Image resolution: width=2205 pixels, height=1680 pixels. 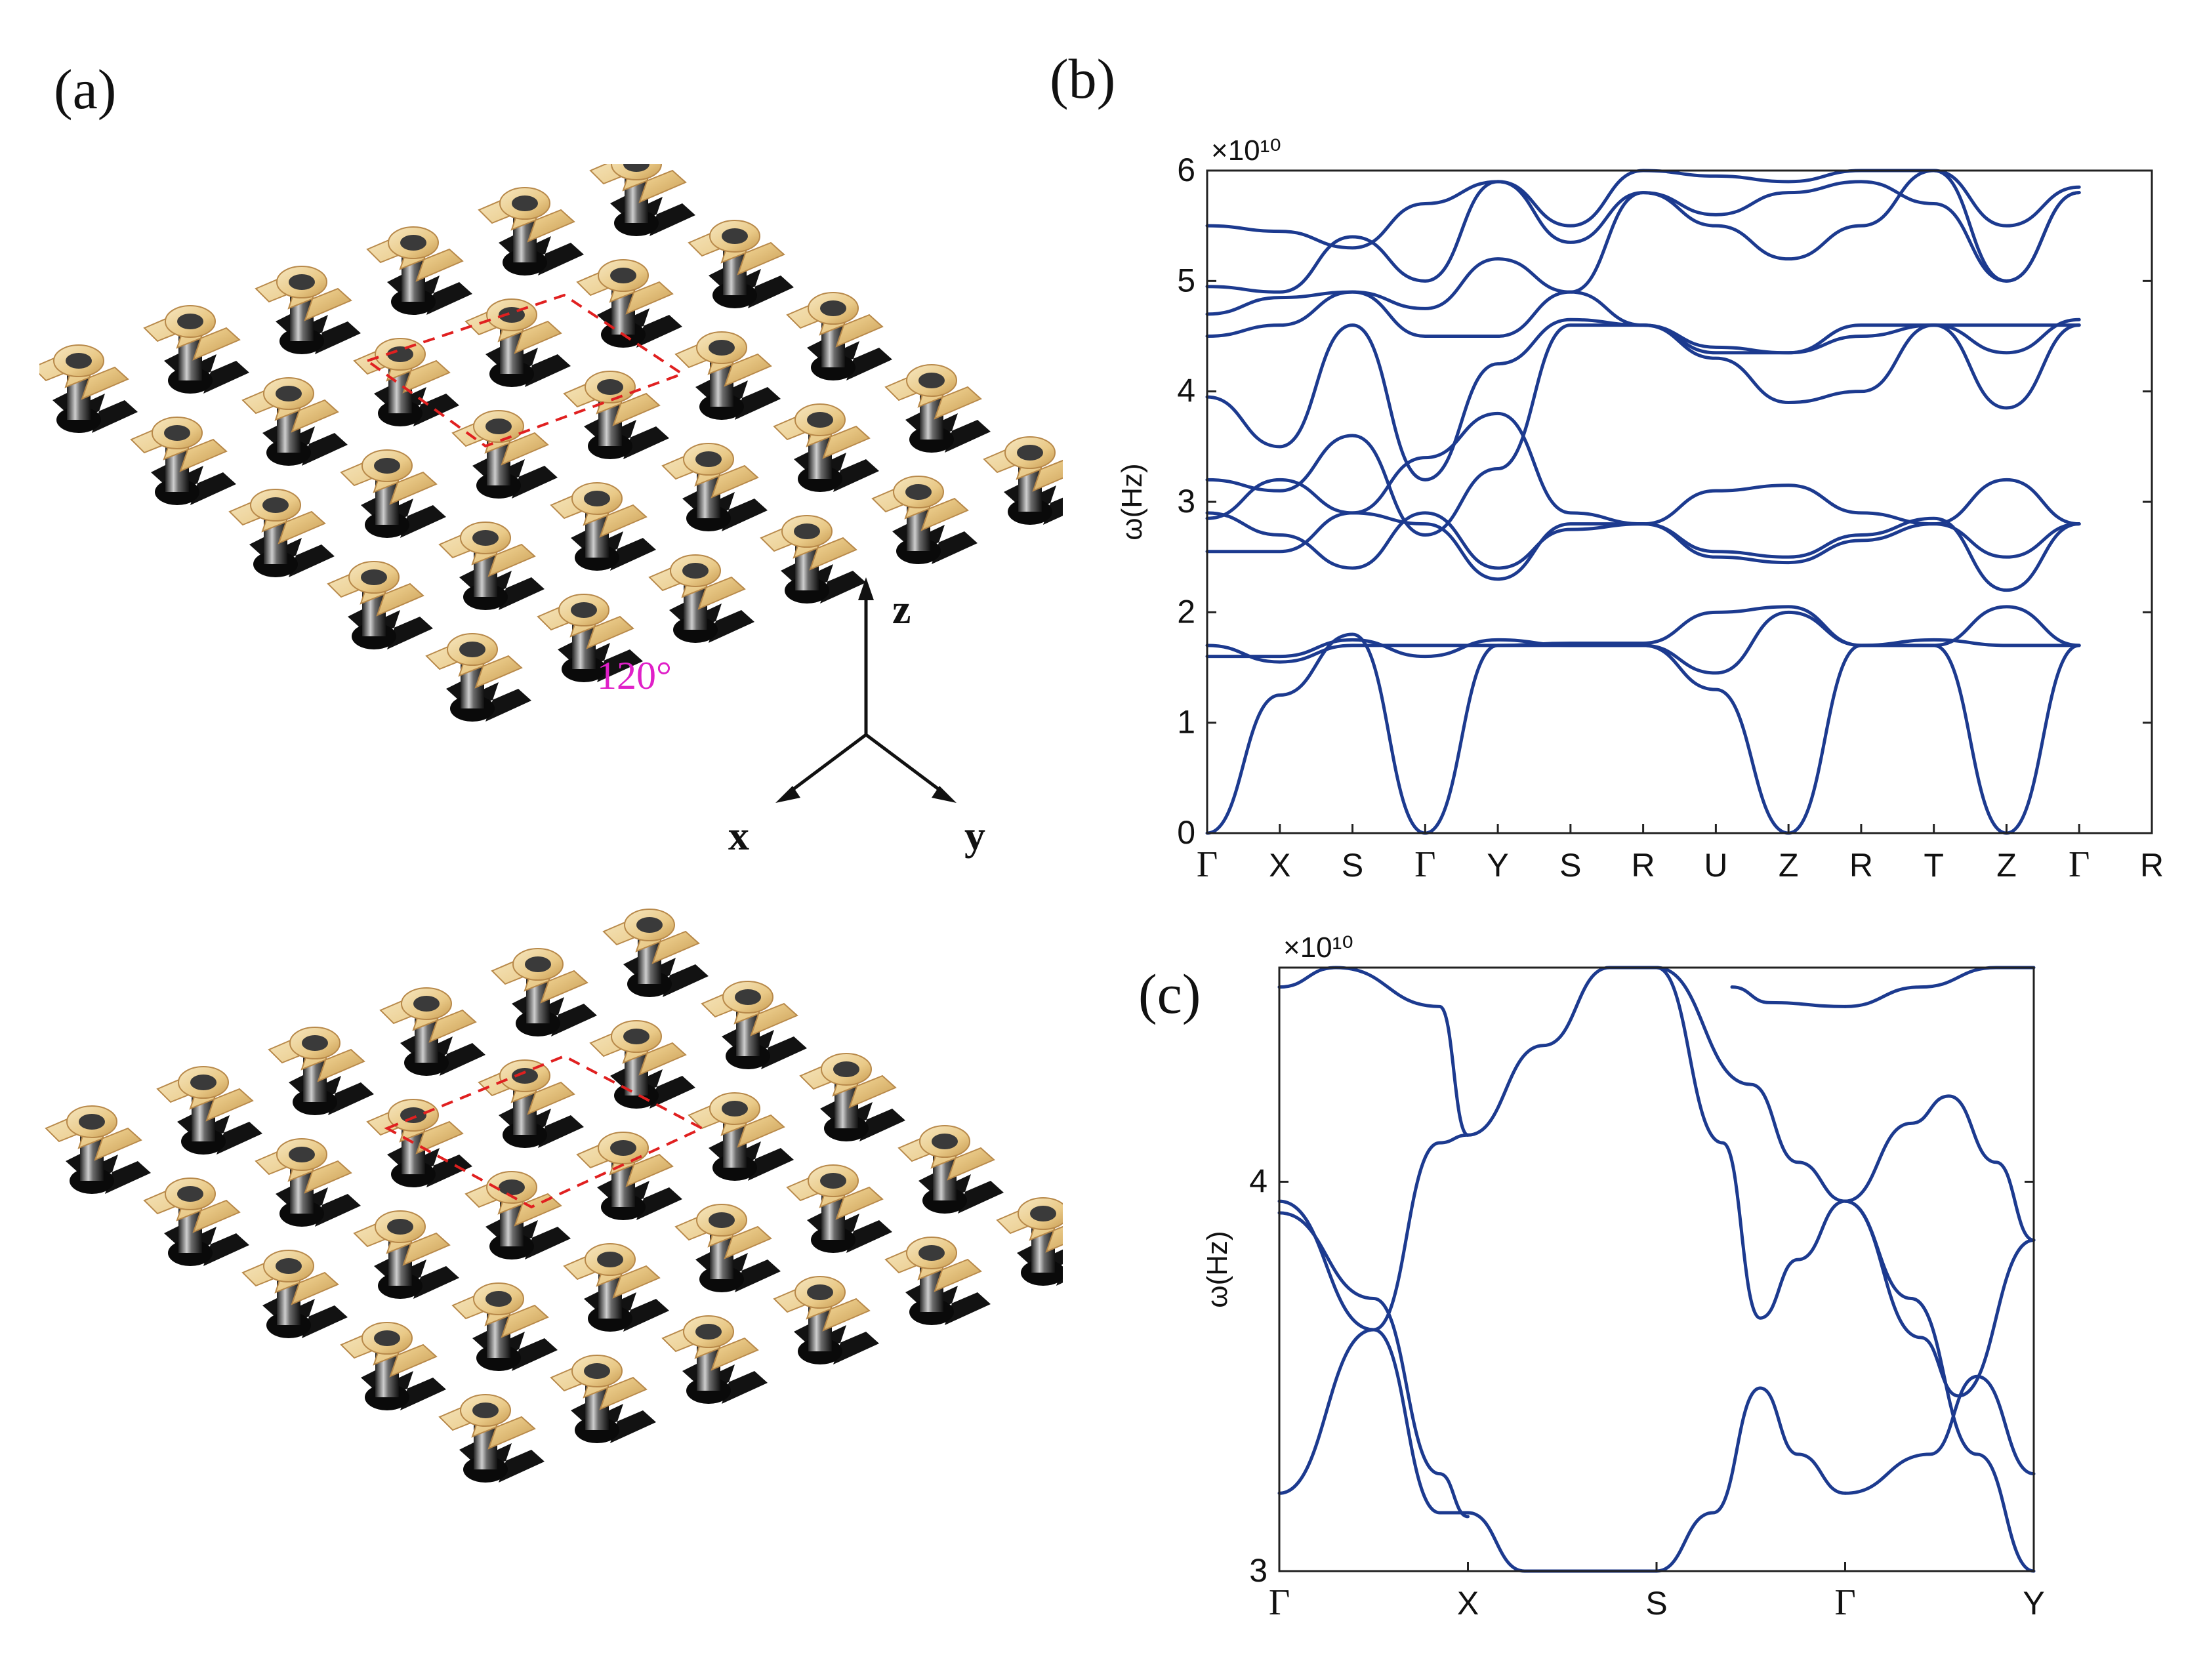 I want to click on x-tick-label: X, so click(x=1468, y=1603).